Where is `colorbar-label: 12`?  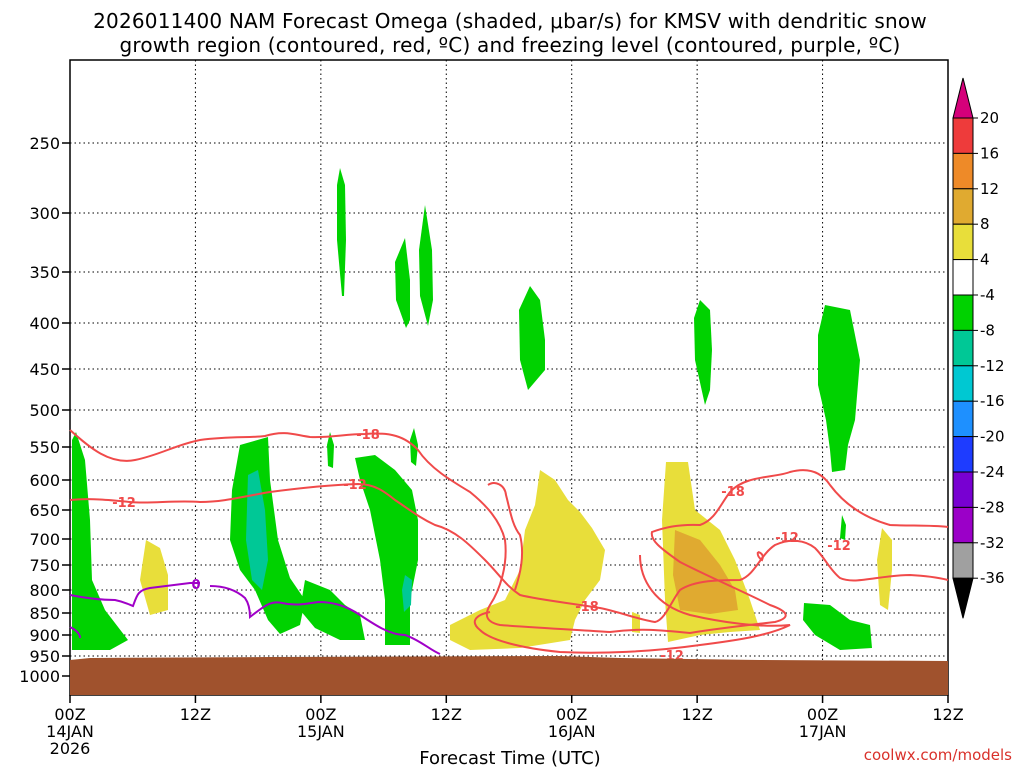 colorbar-label: 12 is located at coordinates (989, 189).